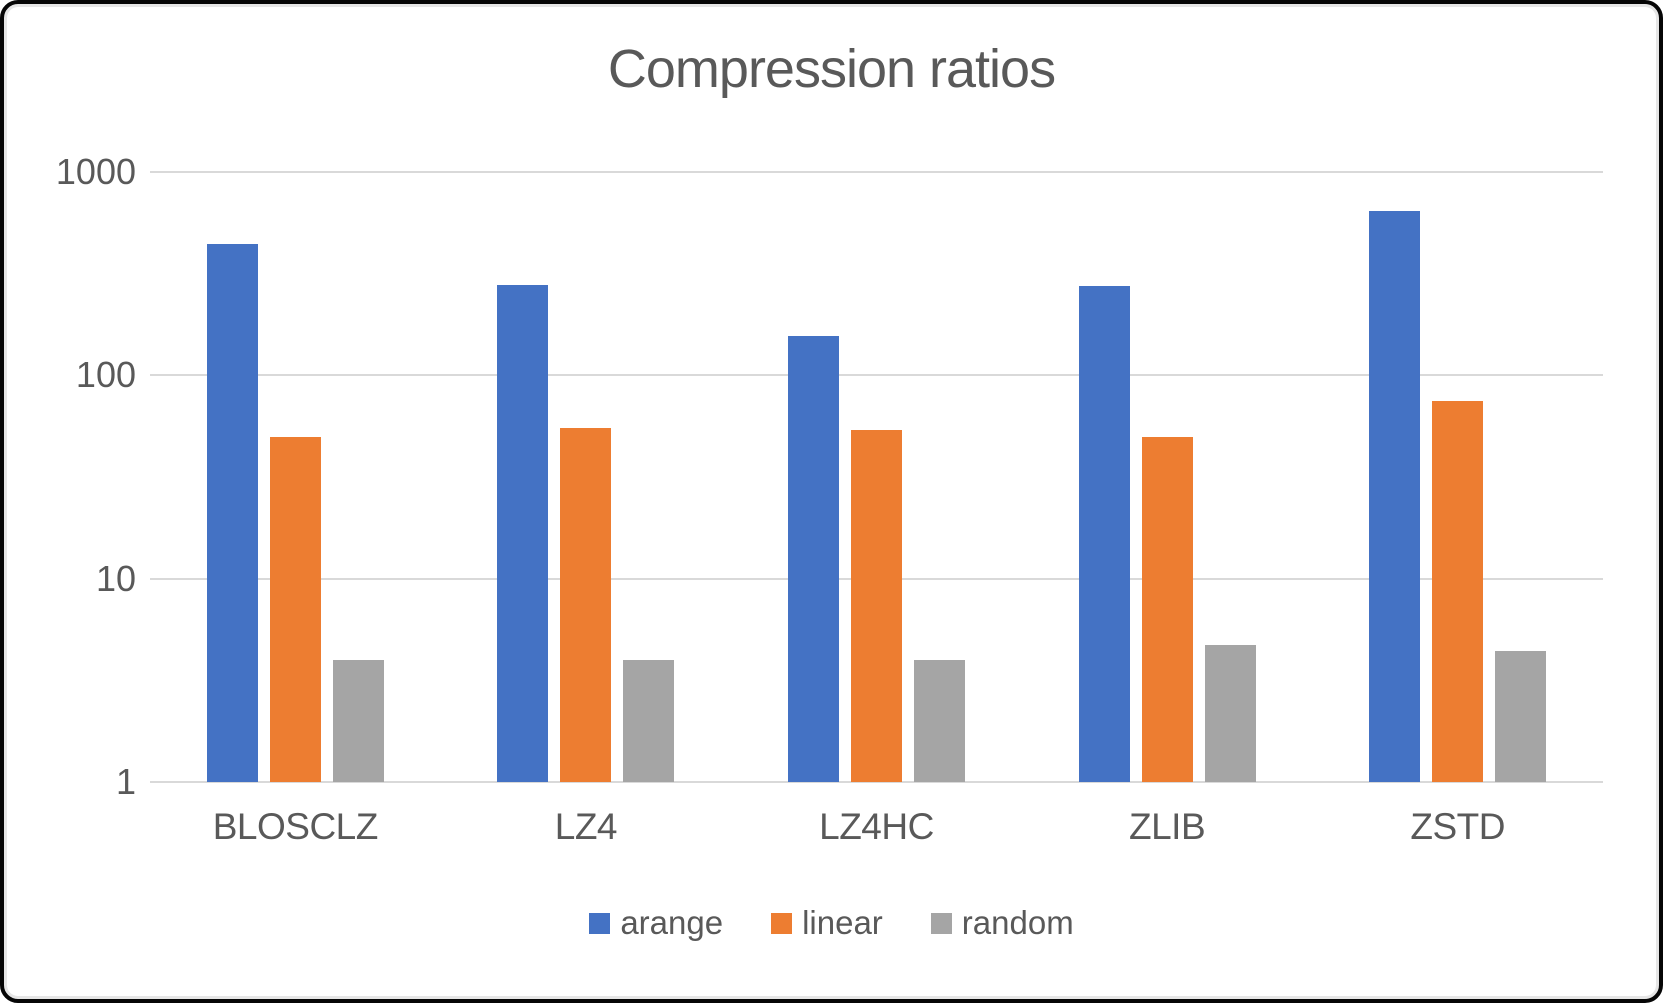 The image size is (1663, 1003). I want to click on bar-group-lz4hc, so click(876, 477).